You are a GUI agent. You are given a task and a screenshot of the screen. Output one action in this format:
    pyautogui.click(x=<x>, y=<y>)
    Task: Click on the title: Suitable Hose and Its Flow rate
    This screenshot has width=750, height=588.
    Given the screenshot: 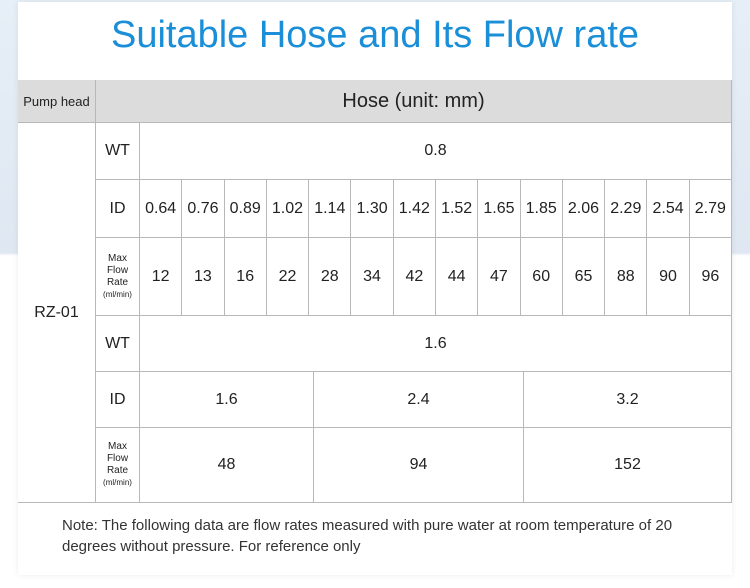 What is the action you would take?
    pyautogui.click(x=375, y=35)
    